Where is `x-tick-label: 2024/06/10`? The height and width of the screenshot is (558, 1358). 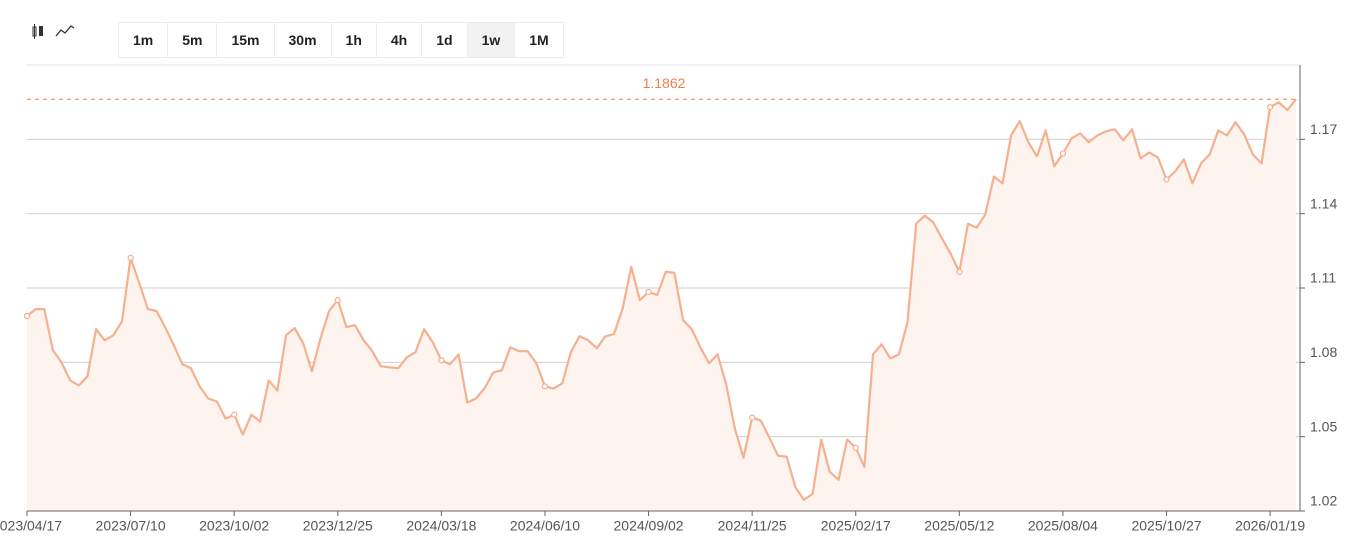
x-tick-label: 2024/06/10 is located at coordinates (545, 526).